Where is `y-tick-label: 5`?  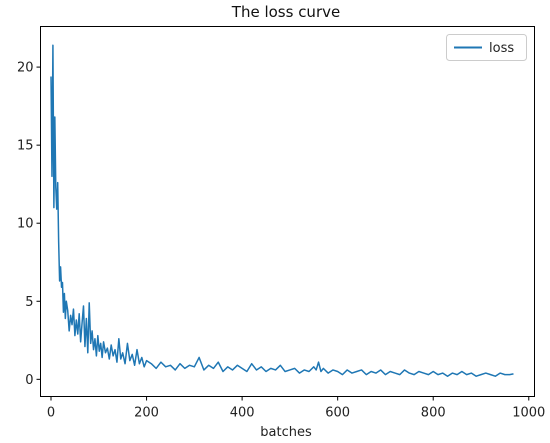 y-tick-label: 5 is located at coordinates (29, 302).